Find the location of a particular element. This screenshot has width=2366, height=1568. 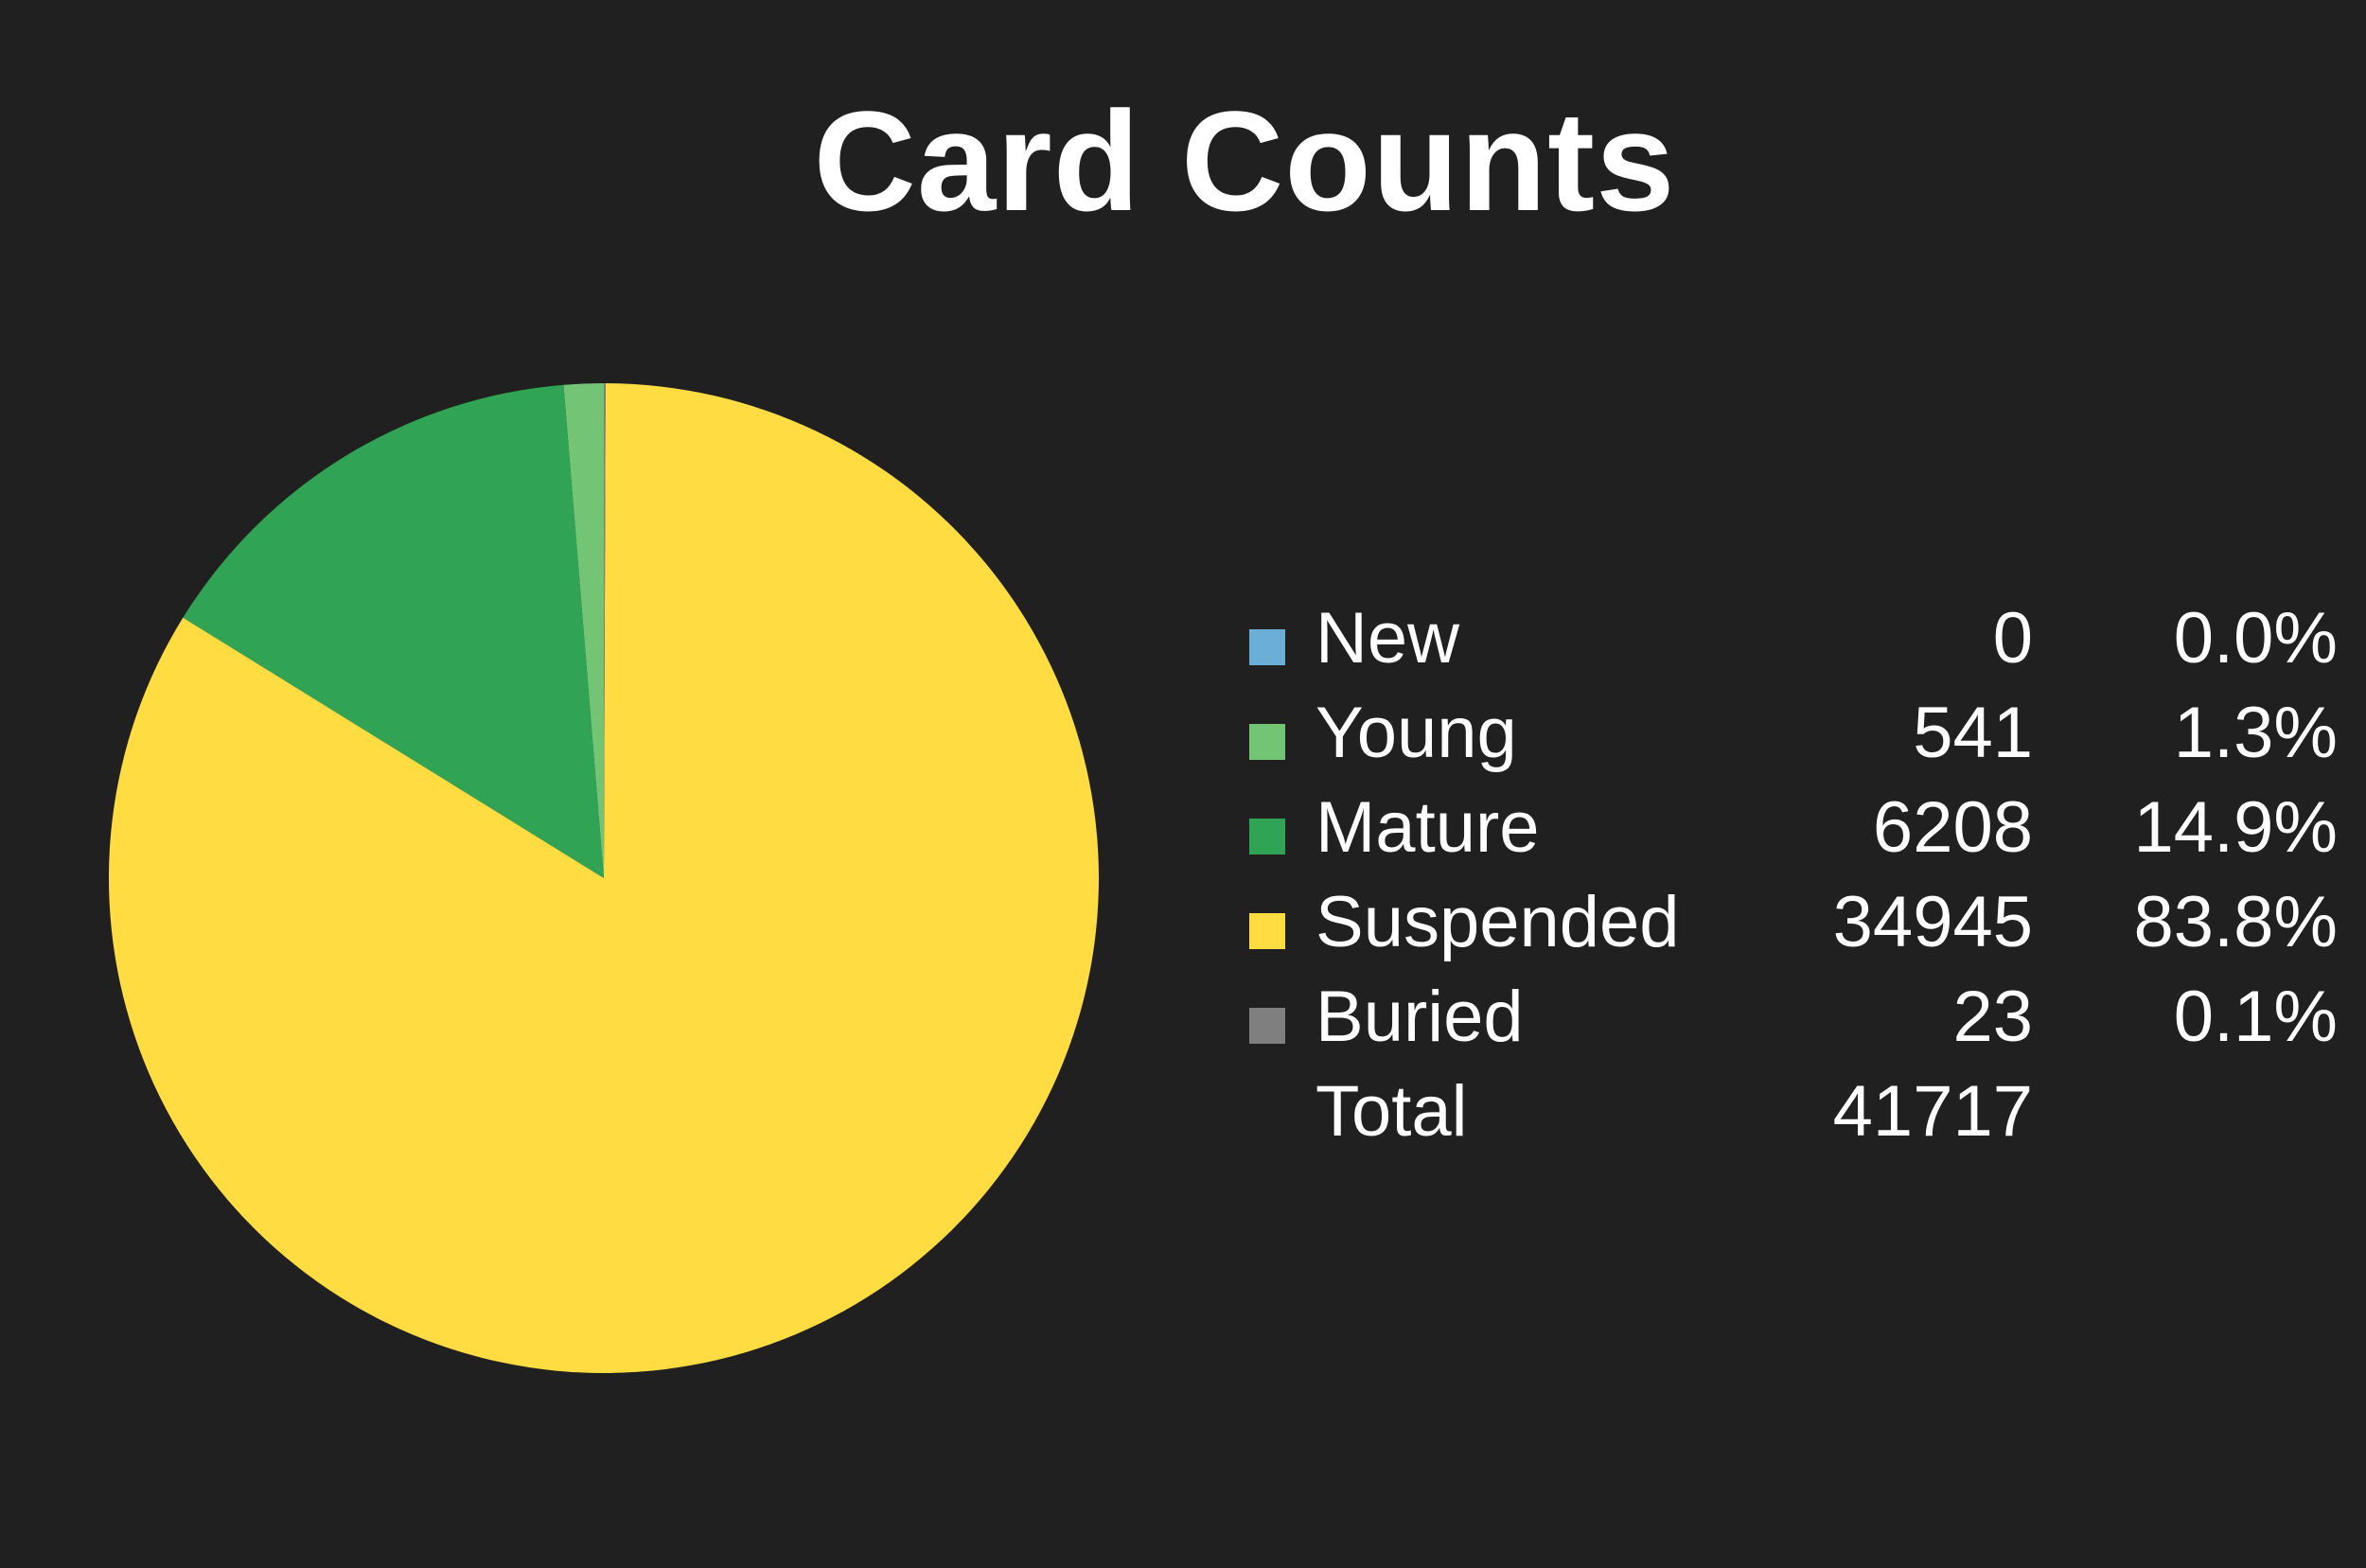

legend-row-mature: Mature 6208 14.9% is located at coordinates (1793, 828).